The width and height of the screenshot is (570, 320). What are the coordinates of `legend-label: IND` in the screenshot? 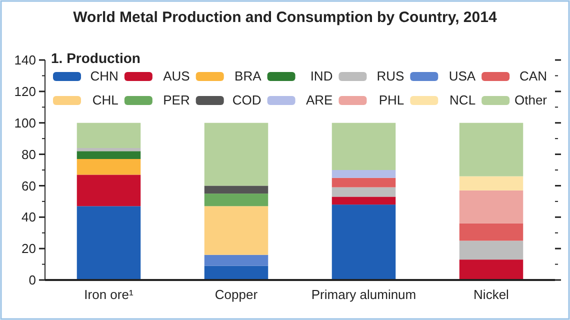 It's located at (321, 76).